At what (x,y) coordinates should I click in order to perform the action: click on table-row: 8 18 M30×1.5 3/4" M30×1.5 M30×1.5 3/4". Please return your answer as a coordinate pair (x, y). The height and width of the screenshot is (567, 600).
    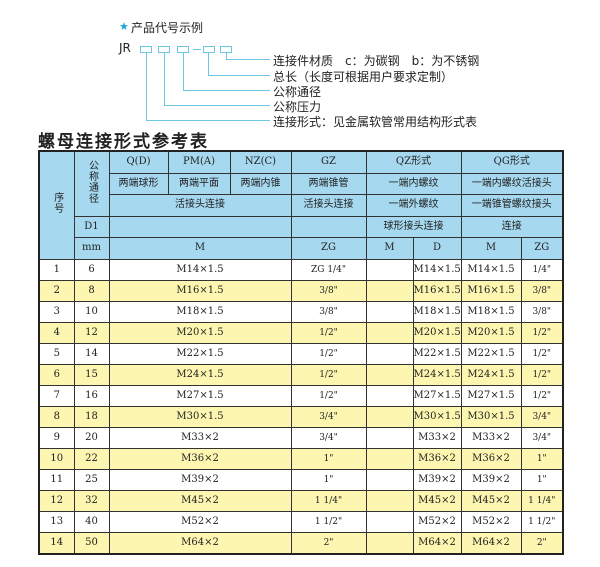
    Looking at the image, I should click on (301, 416).